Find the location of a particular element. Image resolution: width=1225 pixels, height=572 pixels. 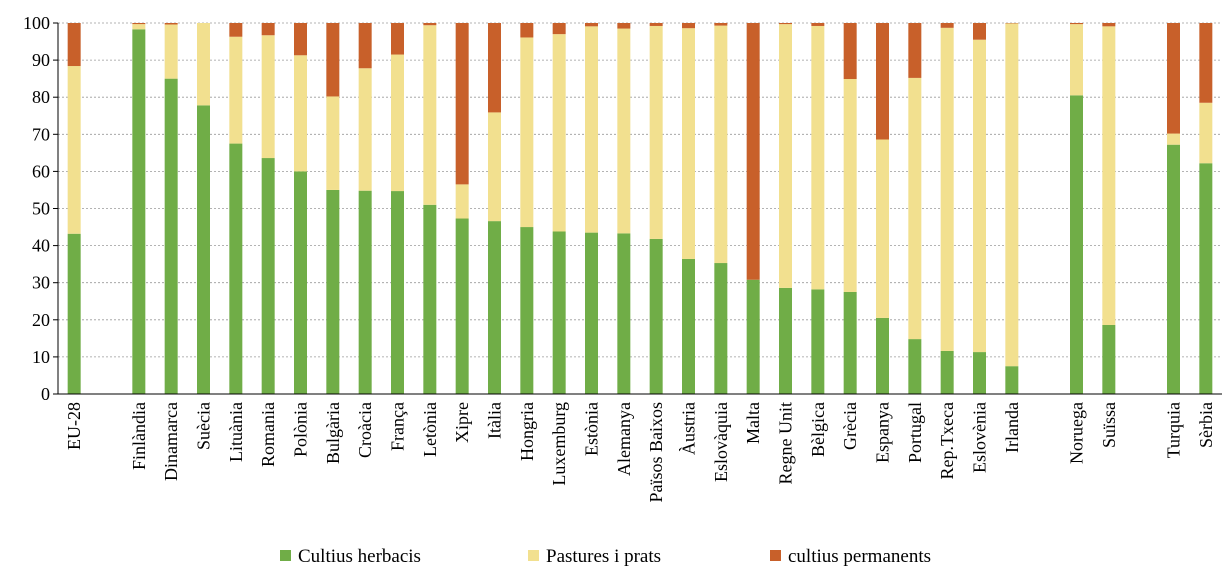

x-tick-label: Croàcia is located at coordinates (365, 430).